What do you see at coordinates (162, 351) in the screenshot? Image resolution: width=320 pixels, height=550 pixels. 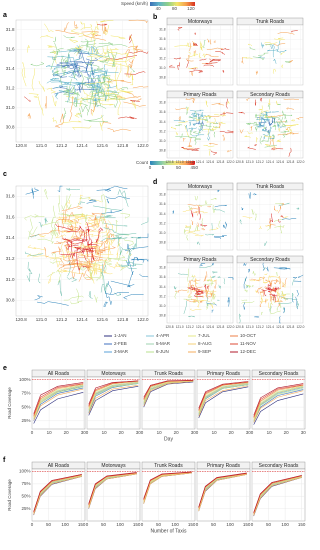 I see `legend-label: 6-JUN` at bounding box center [162, 351].